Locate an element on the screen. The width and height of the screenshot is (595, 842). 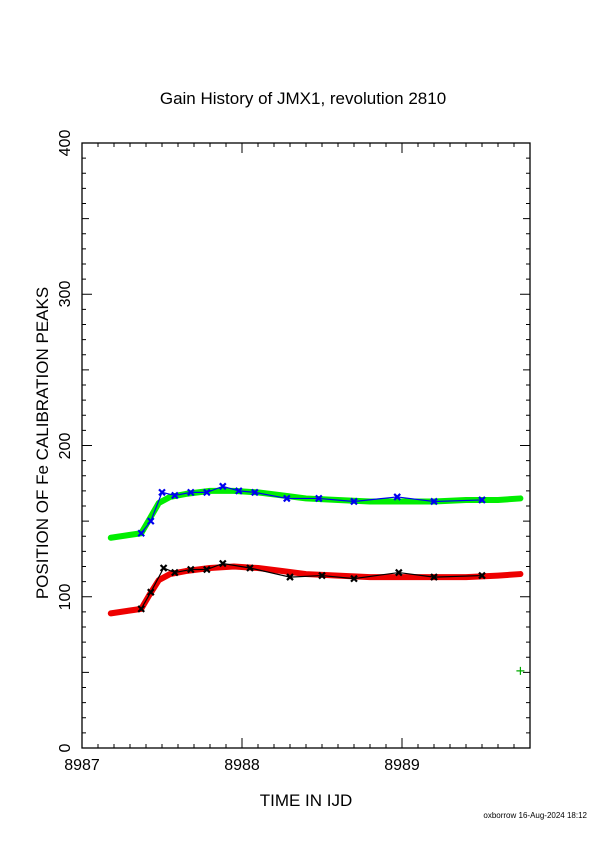
y-tick-label: 200 is located at coordinates (65, 446).